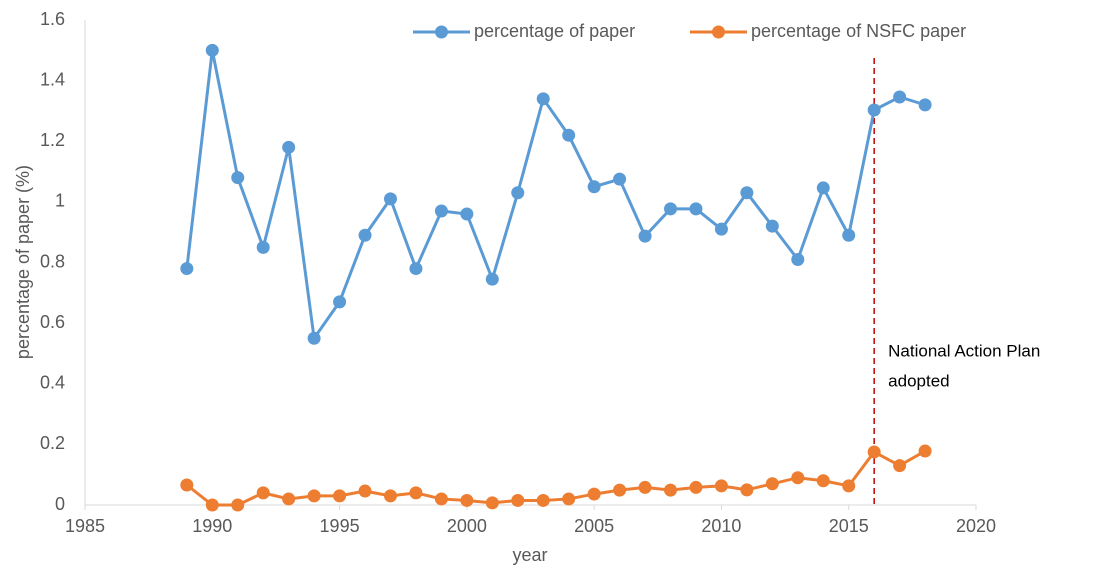 The width and height of the screenshot is (1097, 570). What do you see at coordinates (52, 322) in the screenshot?
I see `y-tick-label: 0.6` at bounding box center [52, 322].